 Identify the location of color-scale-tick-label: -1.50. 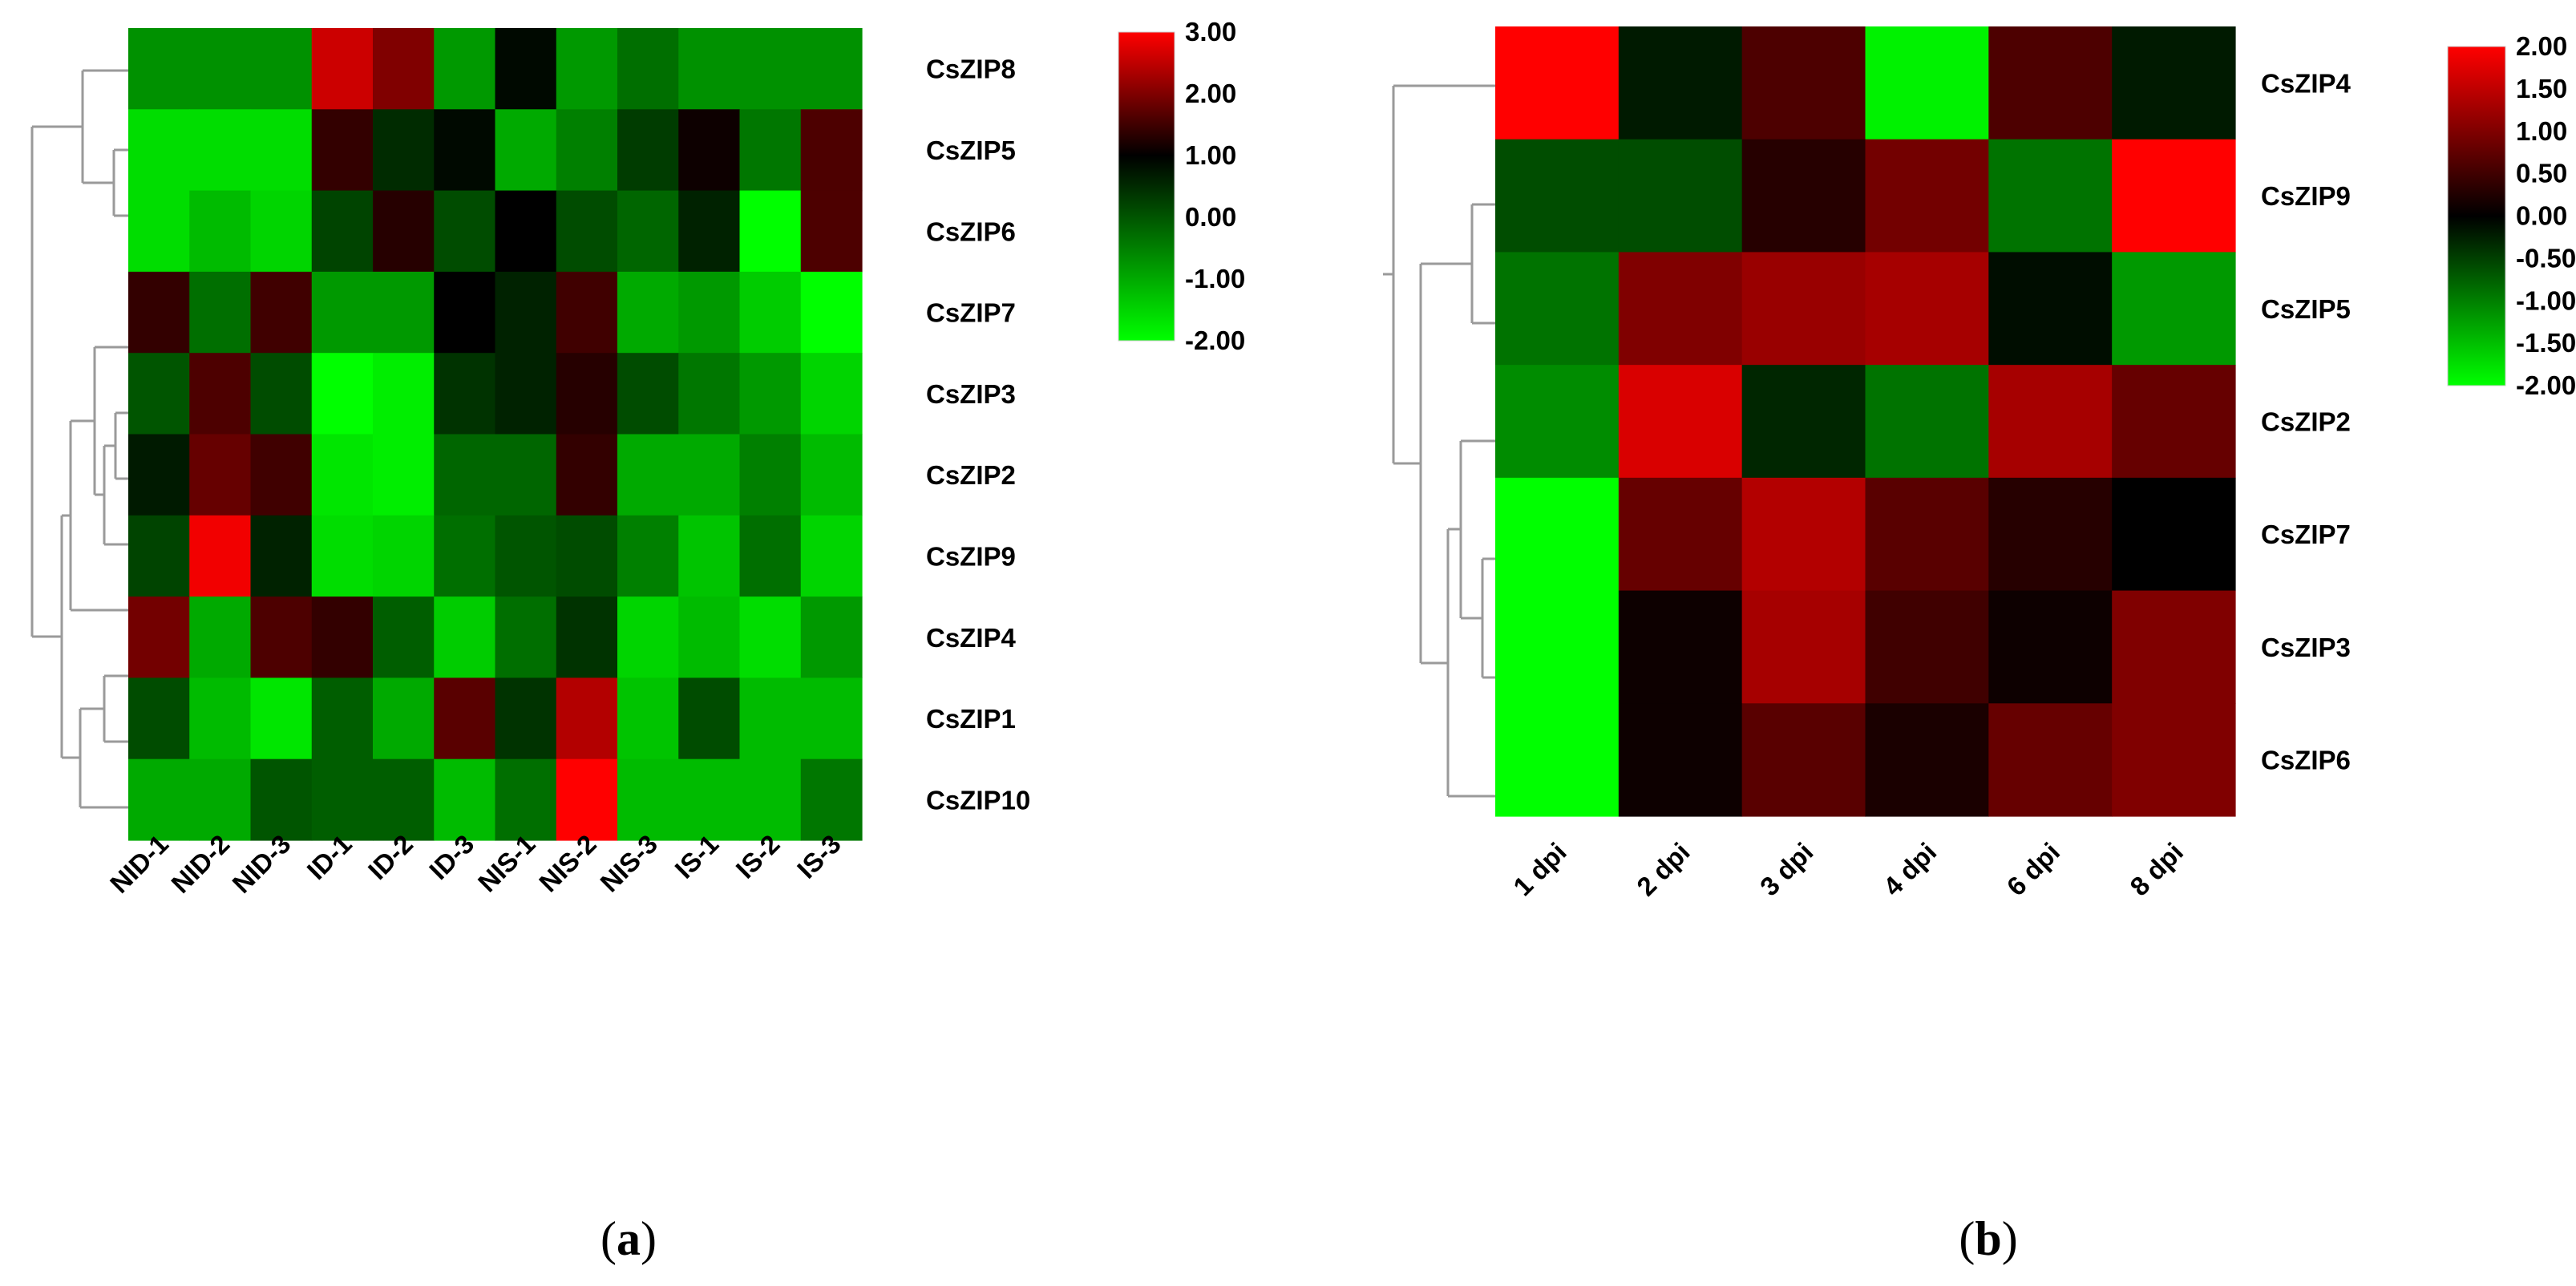
(2546, 343).